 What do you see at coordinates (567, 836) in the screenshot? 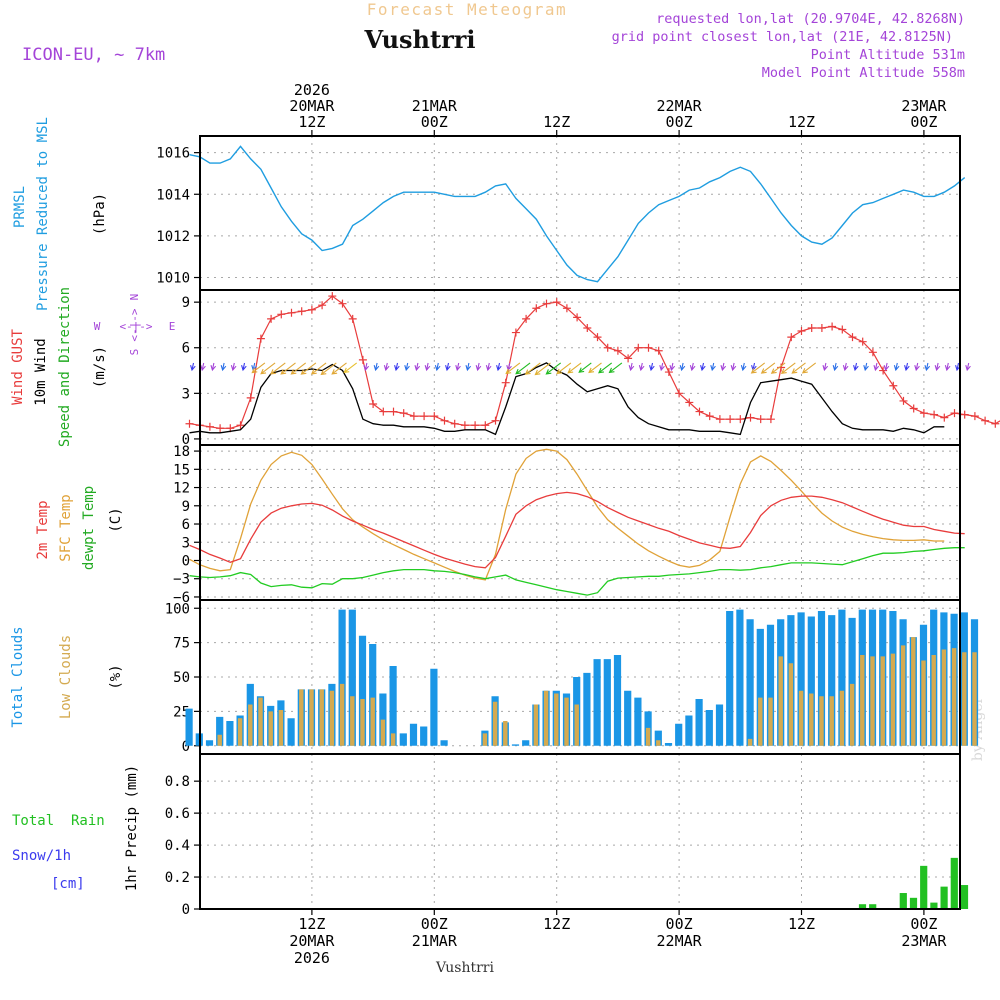
I see `panel-4: 0 0.2 0.4 0.6 0.8` at bounding box center [567, 836].